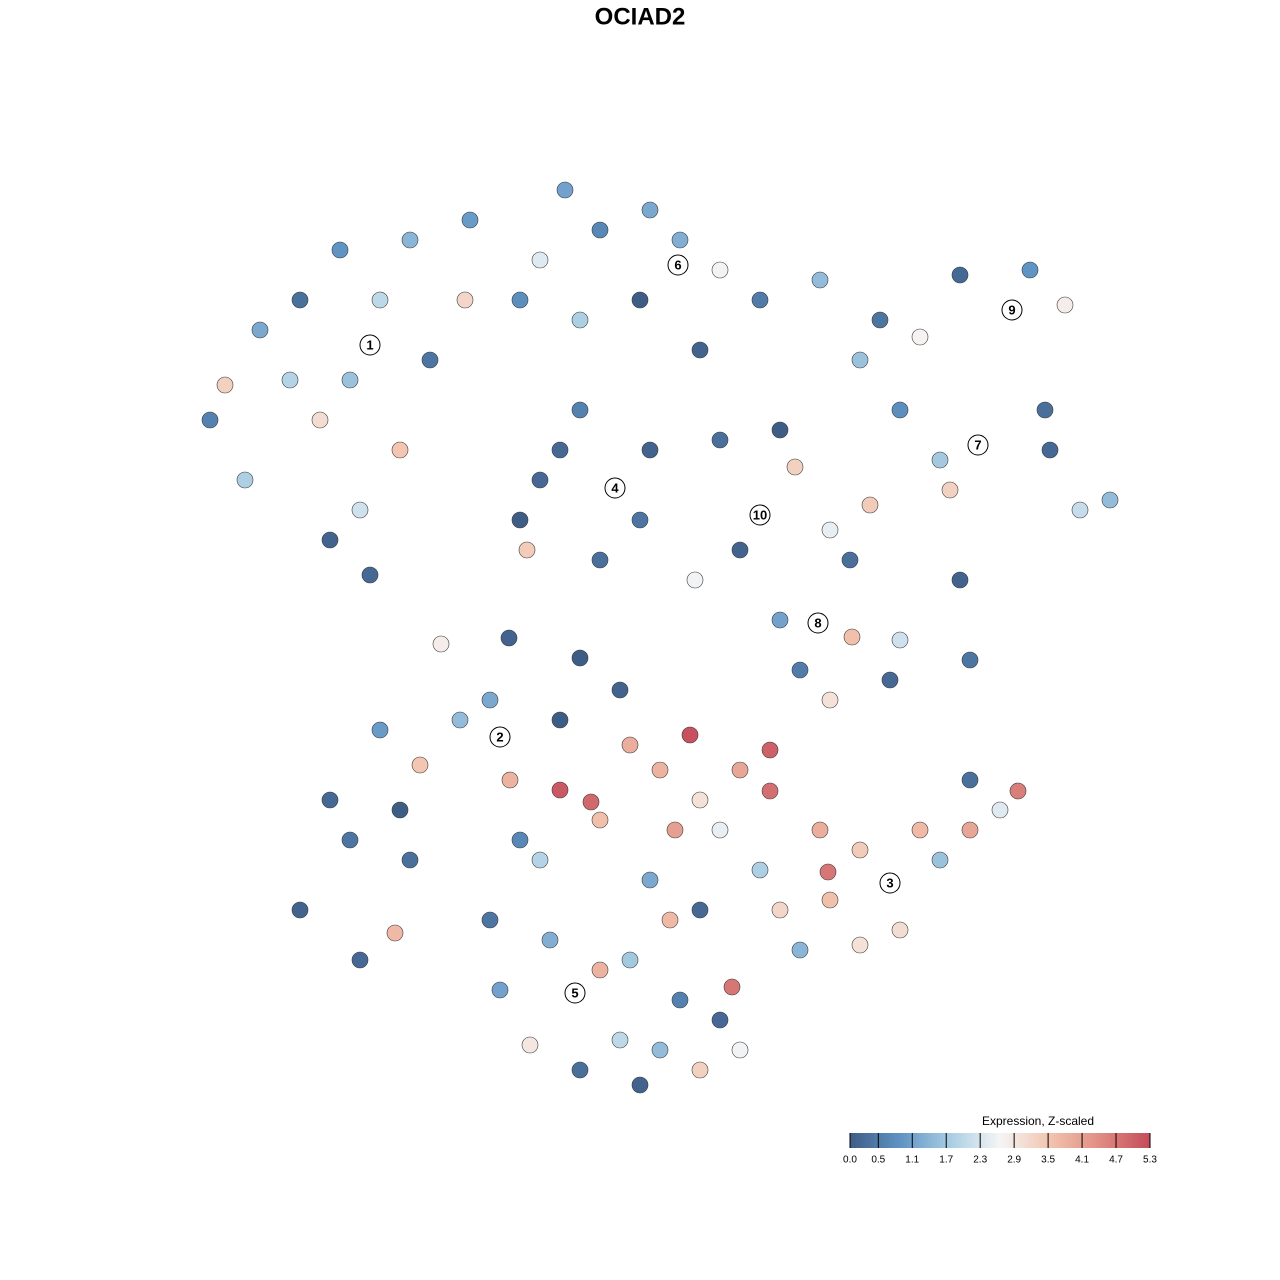 The width and height of the screenshot is (1280, 1280). I want to click on cluster-label: 3, so click(889, 882).